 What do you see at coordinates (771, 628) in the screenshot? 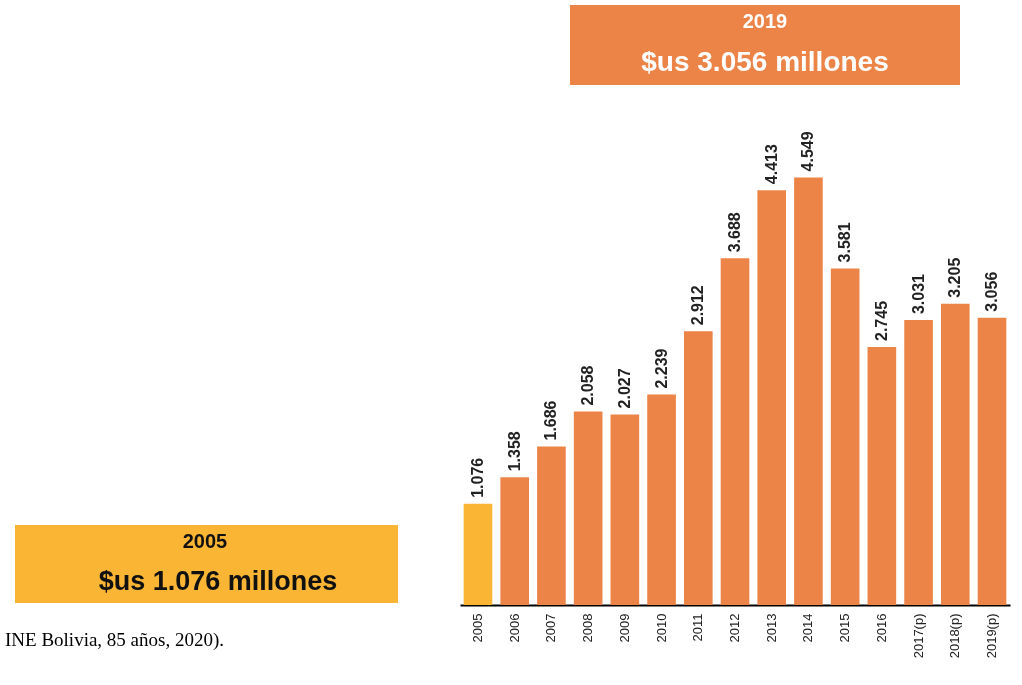
I see `x-tick-label: 2013` at bounding box center [771, 628].